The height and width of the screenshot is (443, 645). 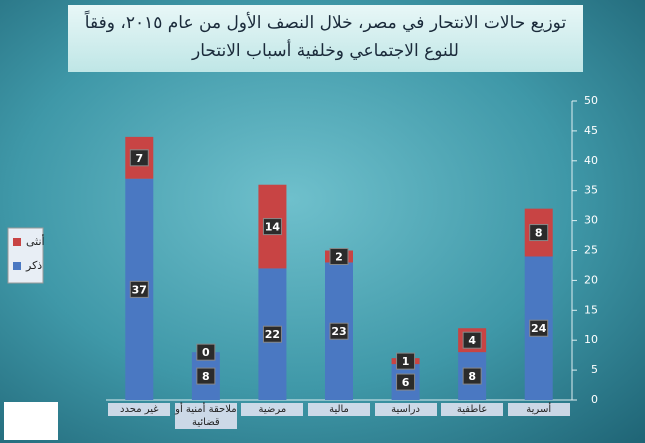 I want to click on data-label: 23, so click(x=338, y=331).